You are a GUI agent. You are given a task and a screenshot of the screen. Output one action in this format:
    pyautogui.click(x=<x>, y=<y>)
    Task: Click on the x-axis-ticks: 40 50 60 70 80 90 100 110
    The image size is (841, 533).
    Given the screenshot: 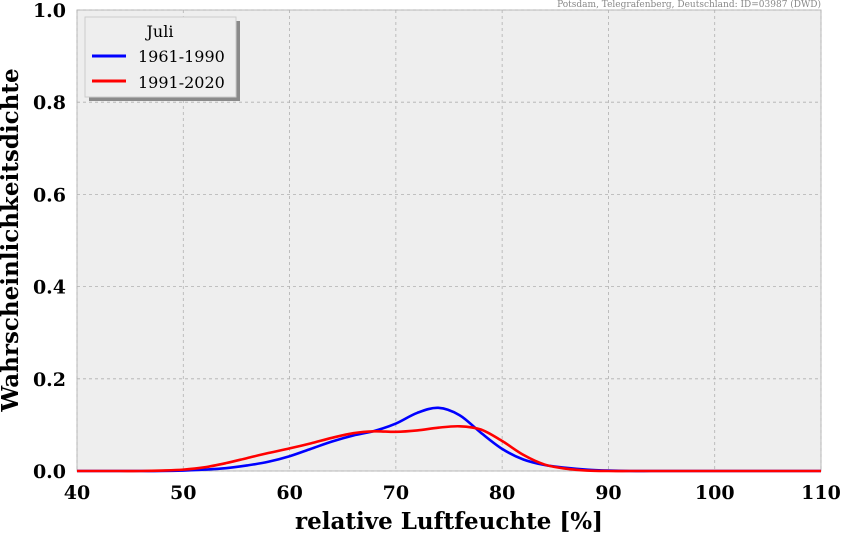 What is the action you would take?
    pyautogui.click(x=452, y=493)
    